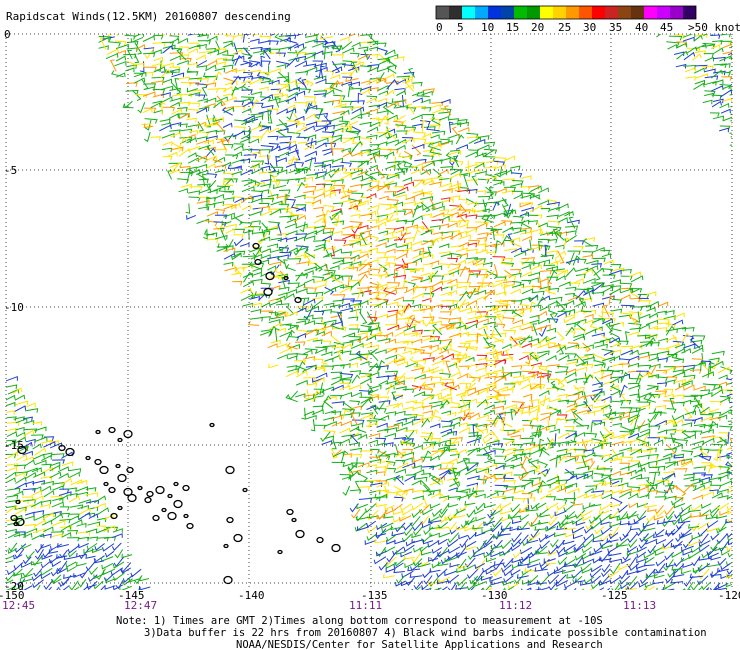  I want to click on legend-label: 20, so click(537, 27).